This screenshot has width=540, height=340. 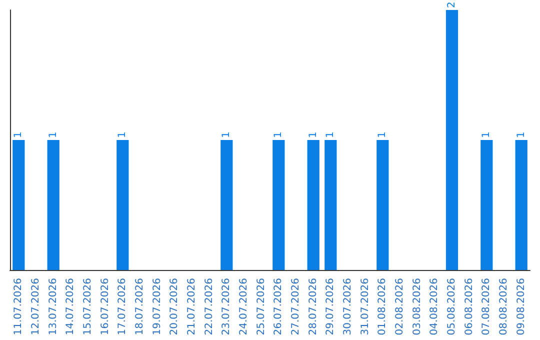 I want to click on x-tick-label: 26.07.2026, so click(x=278, y=307).